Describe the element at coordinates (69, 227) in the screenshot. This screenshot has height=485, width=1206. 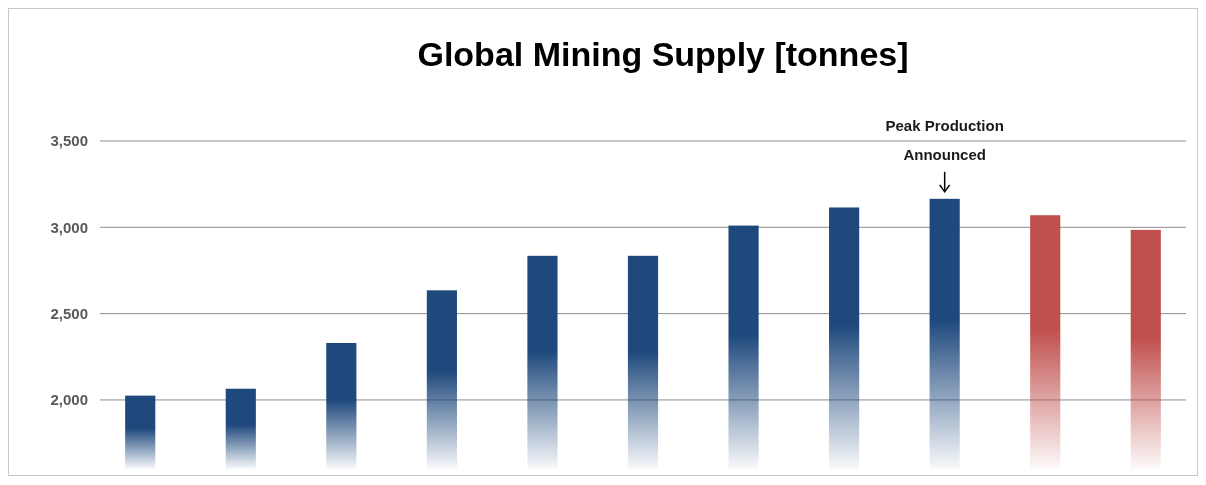
I see `y-tick-label: 3,000` at that location.